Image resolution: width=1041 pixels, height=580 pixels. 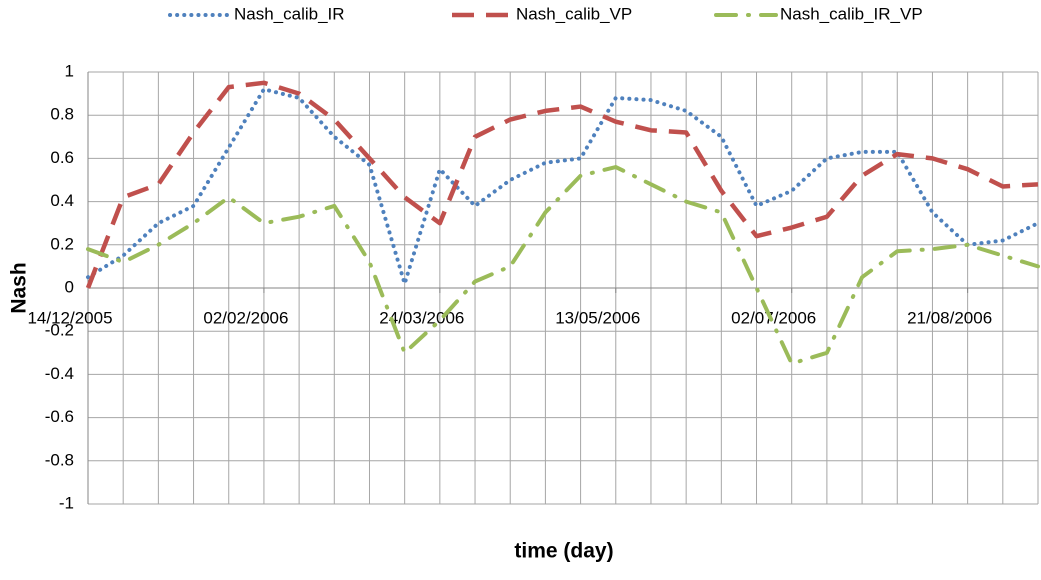 I want to click on y-tick-label: -0.6, so click(x=59, y=416).